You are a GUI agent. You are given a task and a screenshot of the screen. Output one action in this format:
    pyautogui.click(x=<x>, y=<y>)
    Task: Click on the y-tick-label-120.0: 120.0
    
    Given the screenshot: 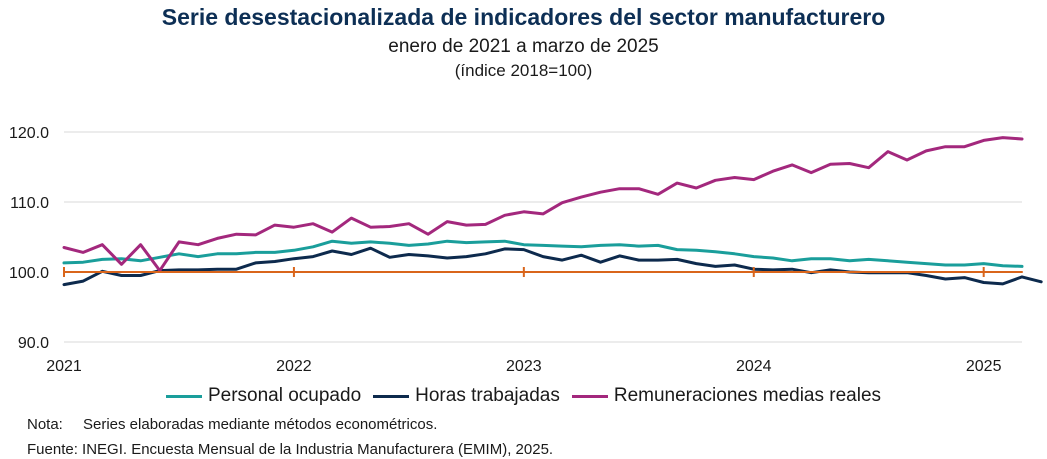 What is the action you would take?
    pyautogui.click(x=29, y=133)
    